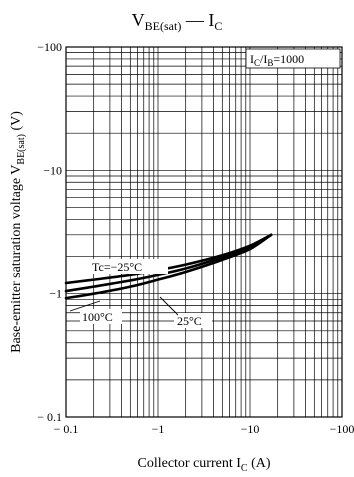  Describe the element at coordinates (158, 429) in the screenshot. I see `x-tick-label: −1` at that location.